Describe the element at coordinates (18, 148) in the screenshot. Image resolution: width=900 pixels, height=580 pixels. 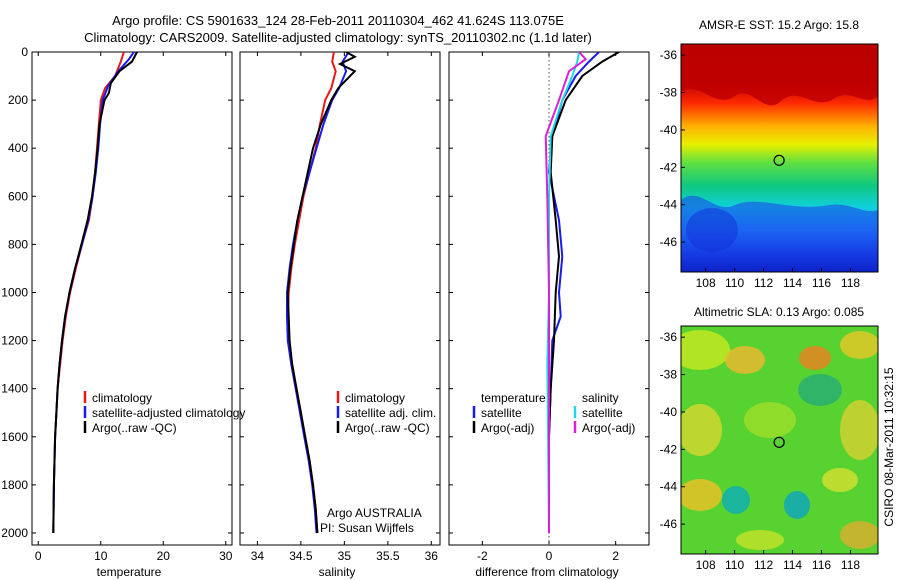
I see `y-tick-label: 400` at that location.